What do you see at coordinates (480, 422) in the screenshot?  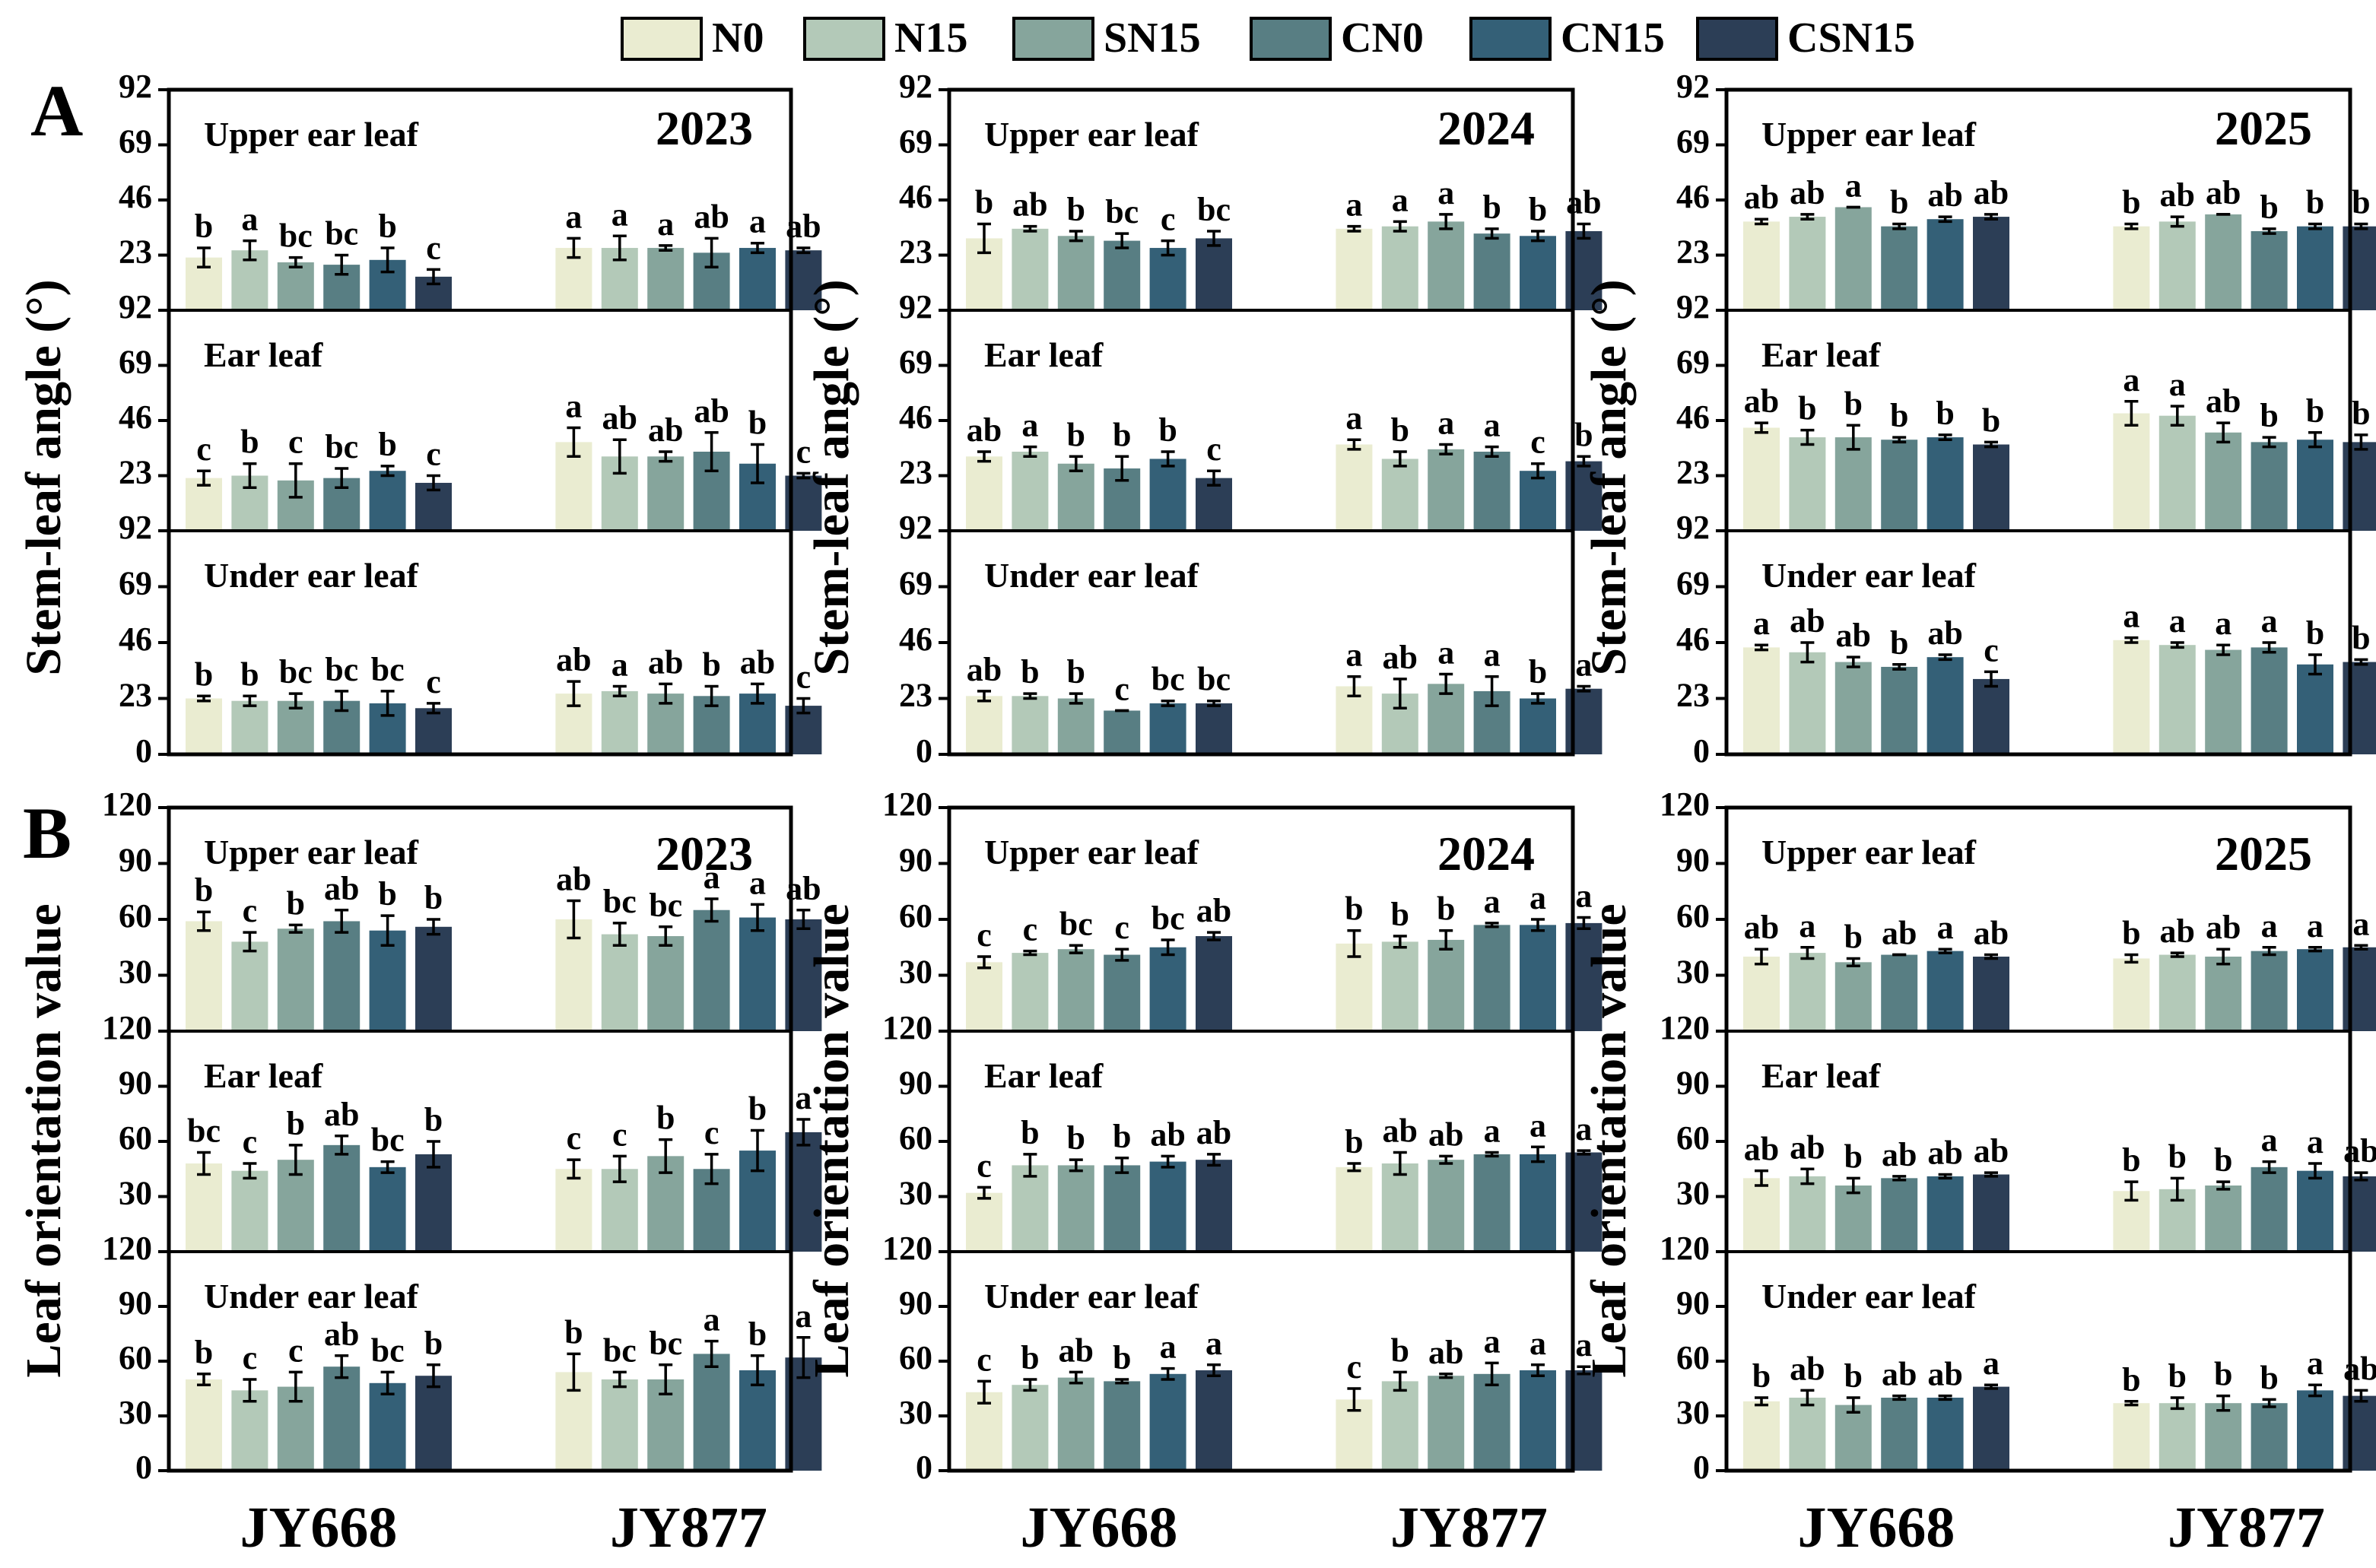 I see `plot-frame` at bounding box center [480, 422].